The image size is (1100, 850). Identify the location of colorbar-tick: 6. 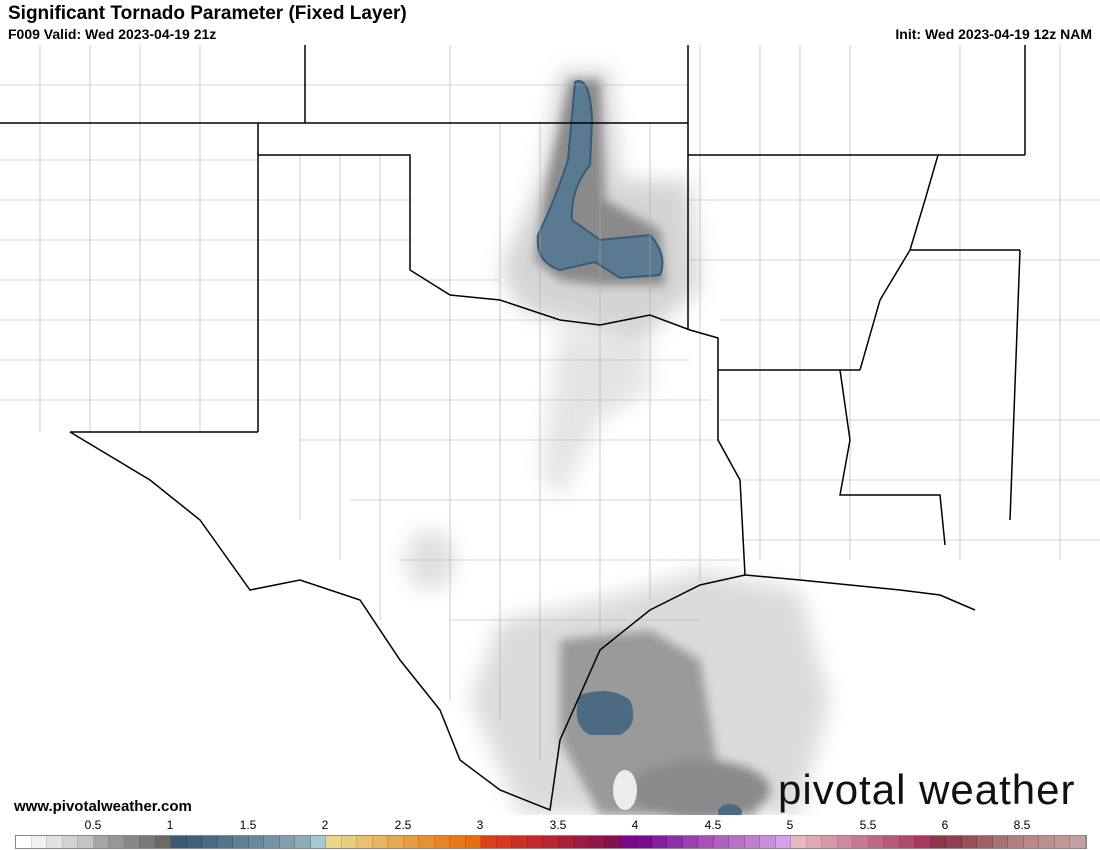
(945, 825).